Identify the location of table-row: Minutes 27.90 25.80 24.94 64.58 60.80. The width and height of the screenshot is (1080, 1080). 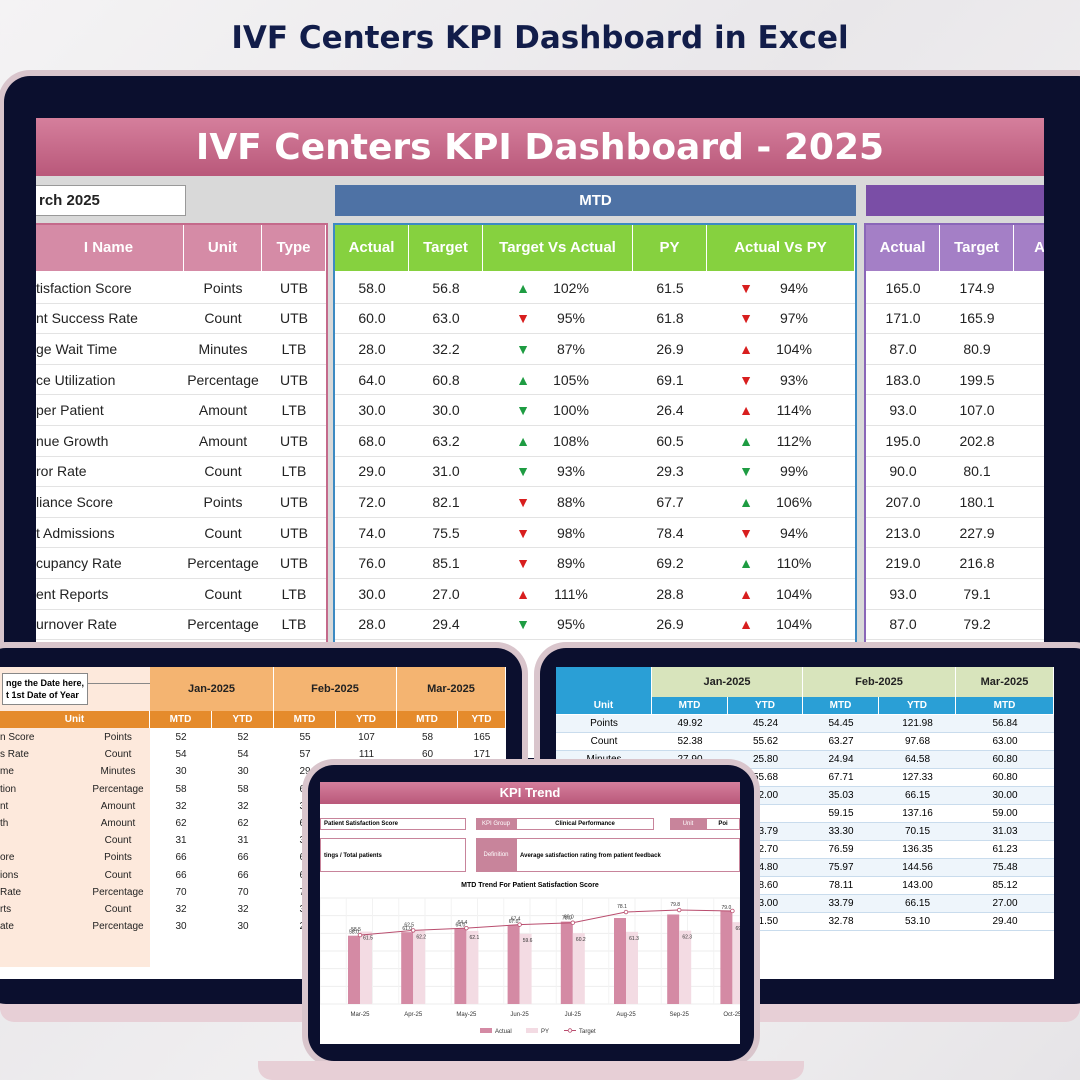
(805, 760).